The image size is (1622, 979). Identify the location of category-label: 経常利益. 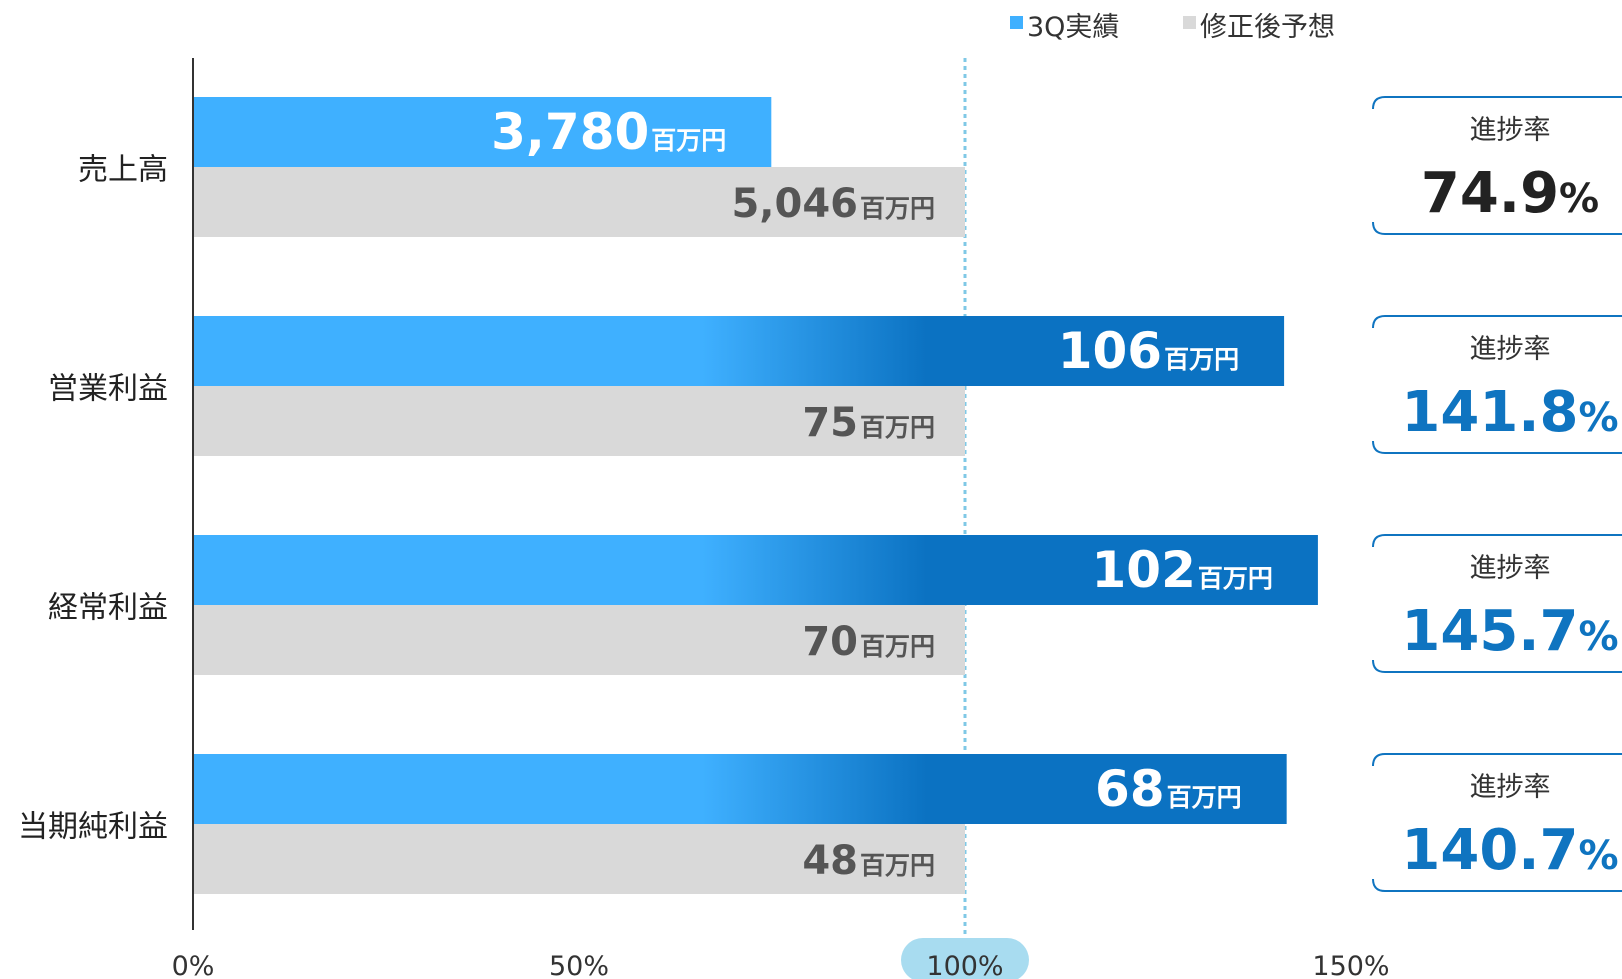
(108, 608).